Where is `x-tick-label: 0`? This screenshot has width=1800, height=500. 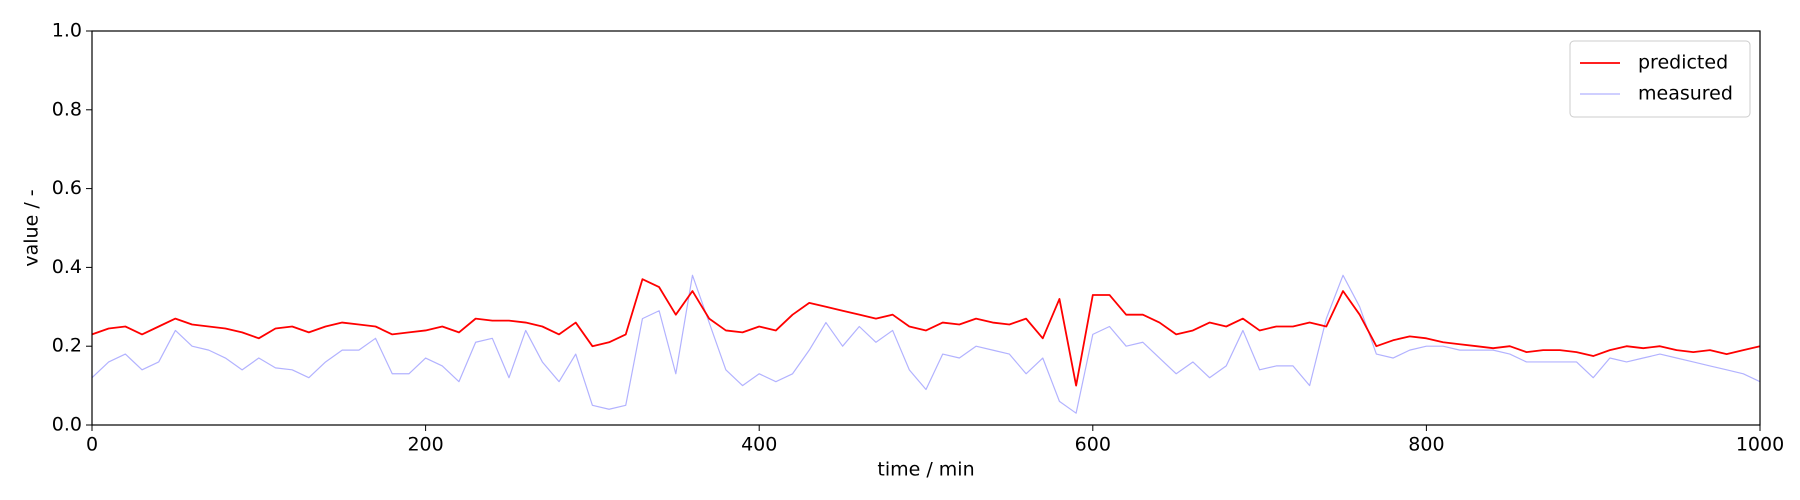
x-tick-label: 0 is located at coordinates (92, 445).